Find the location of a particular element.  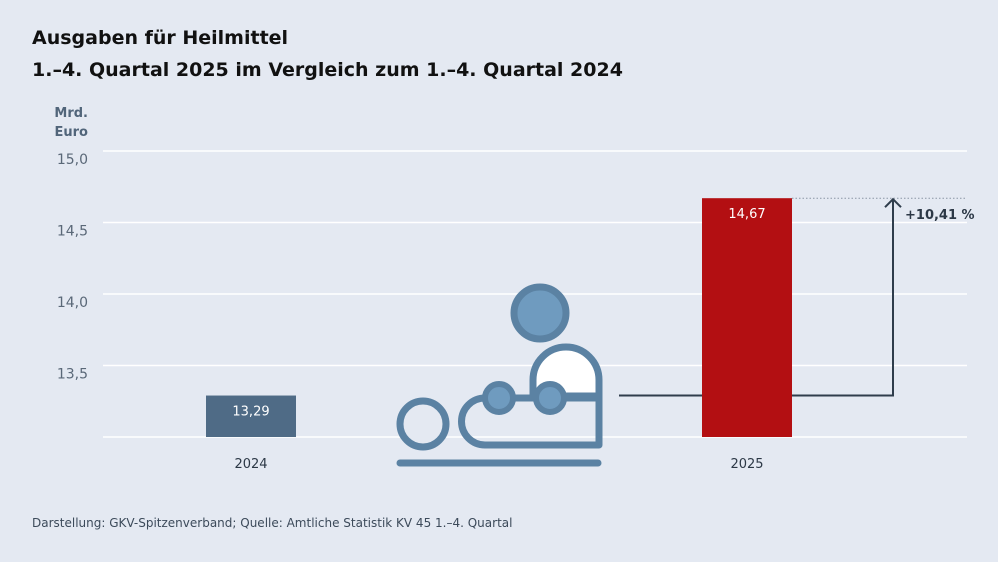

y-axis-label: Mrd. Euro is located at coordinates (64, 123).